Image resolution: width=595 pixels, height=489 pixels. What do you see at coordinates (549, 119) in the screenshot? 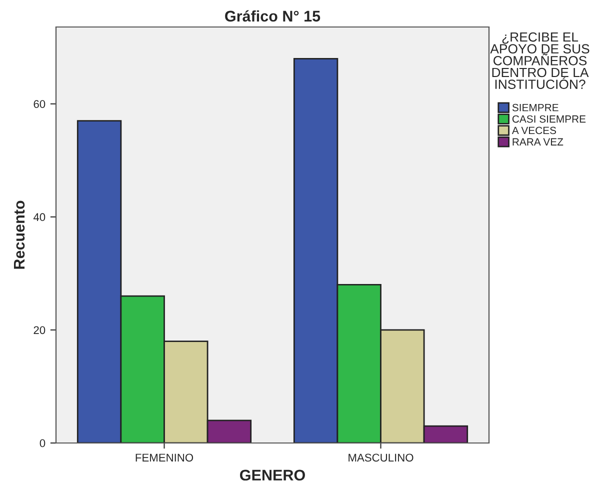
I see `legend-label: CASI SIEMPRE` at bounding box center [549, 119].